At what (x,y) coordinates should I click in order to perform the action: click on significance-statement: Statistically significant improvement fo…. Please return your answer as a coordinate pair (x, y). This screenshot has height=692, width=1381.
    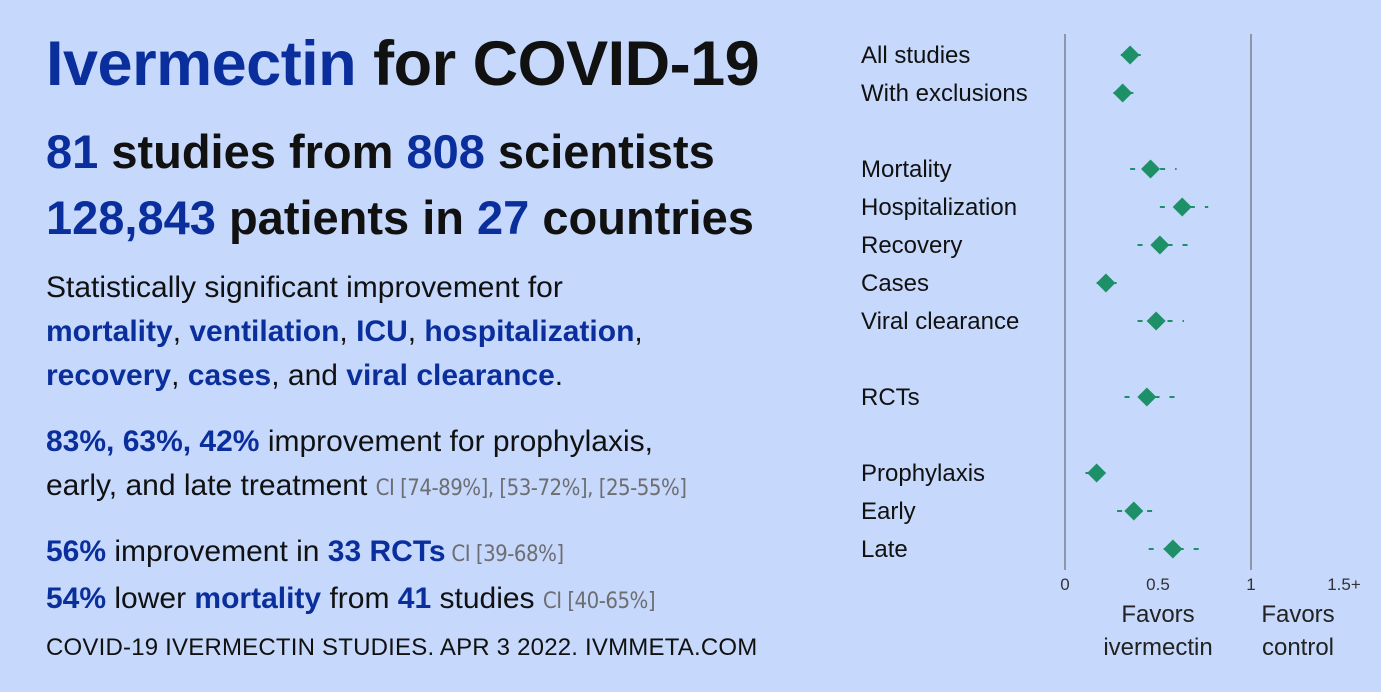
    Looking at the image, I should click on (344, 331).